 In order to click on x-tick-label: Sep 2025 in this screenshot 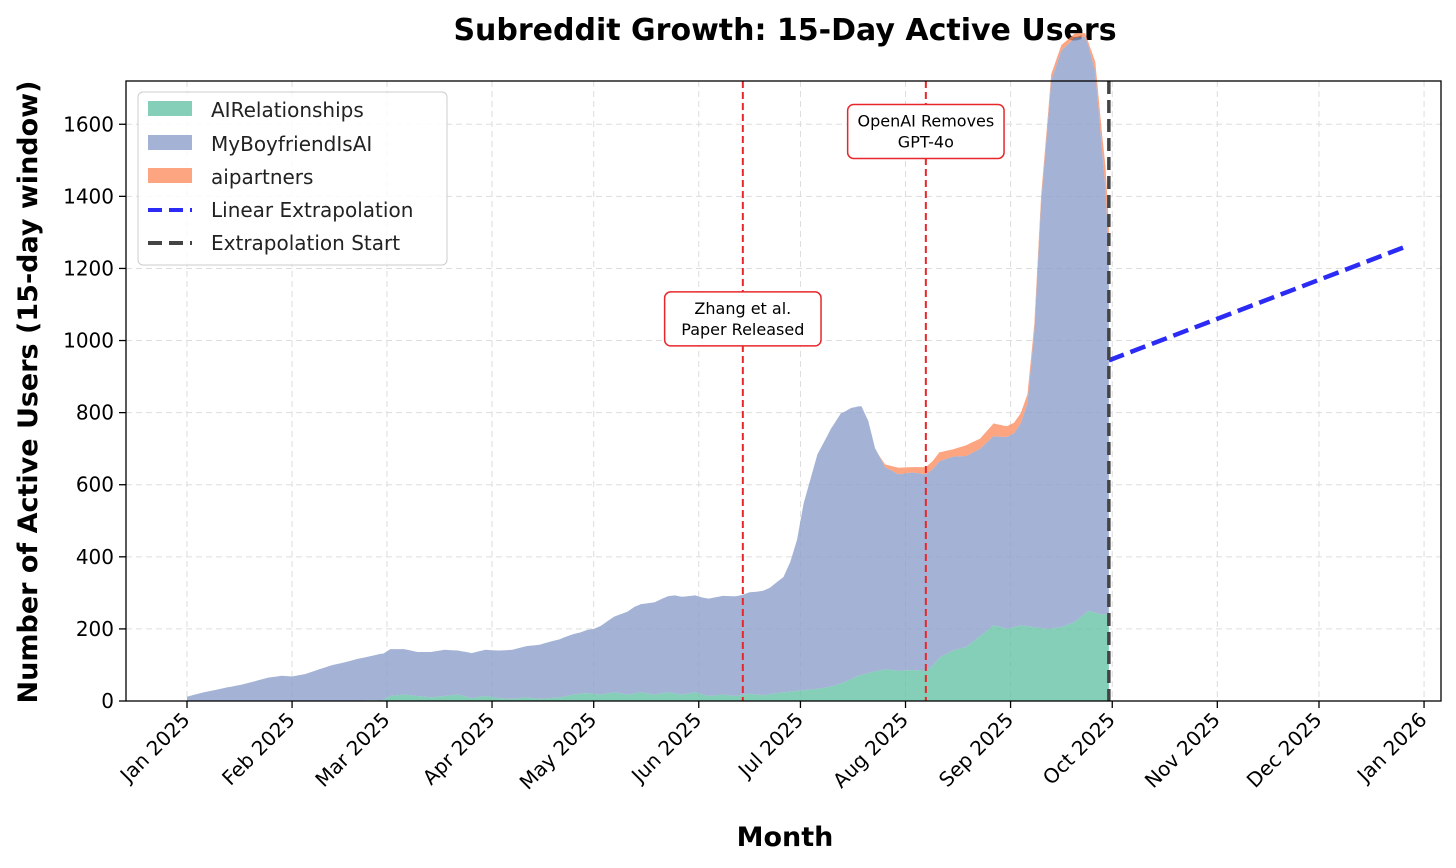, I will do `click(976, 750)`.